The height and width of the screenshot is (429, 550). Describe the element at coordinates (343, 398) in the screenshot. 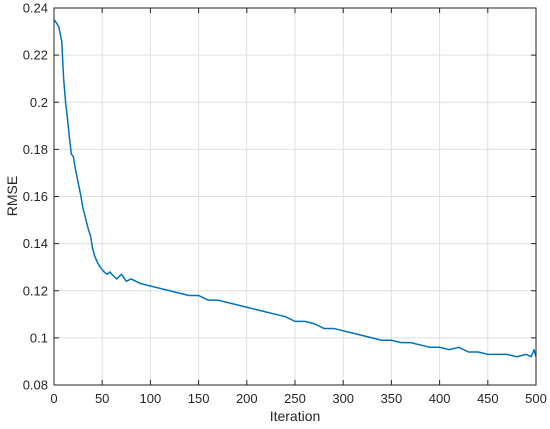

I see `x-tick-label: 300` at that location.